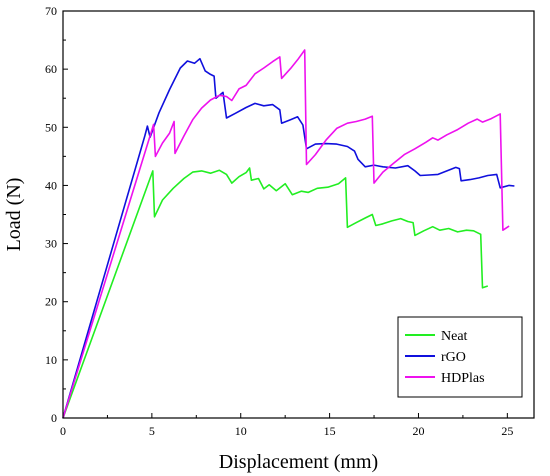 The width and height of the screenshot is (550, 476). What do you see at coordinates (286, 425) in the screenshot?
I see `x-axis-ticks: 0 5 10 15 20 25` at bounding box center [286, 425].